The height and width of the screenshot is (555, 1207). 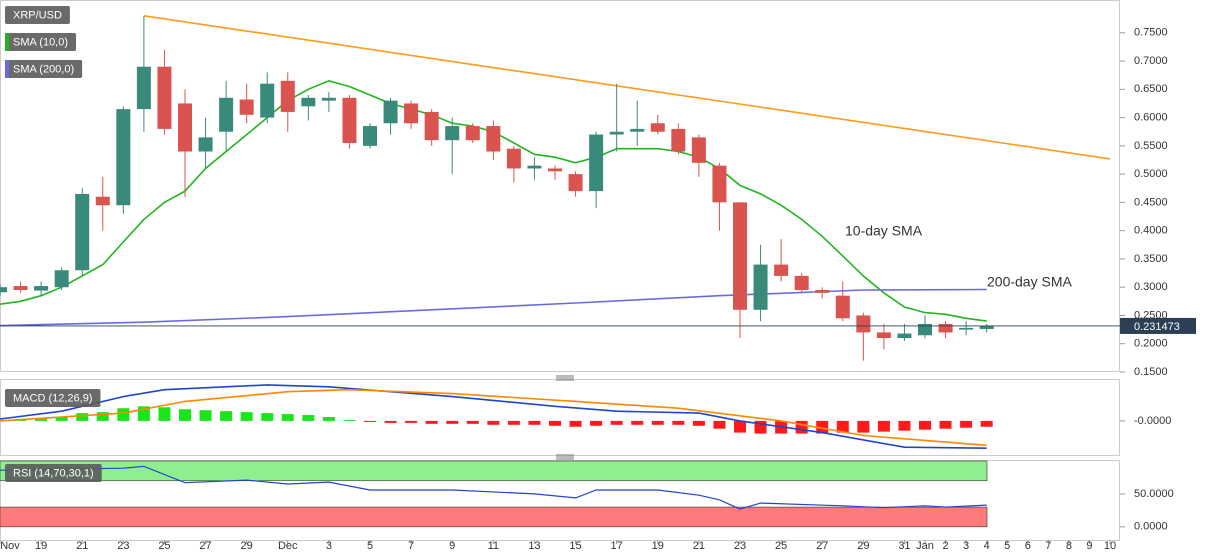 I want to click on annotation: 200-day SMA, so click(x=1029, y=282).